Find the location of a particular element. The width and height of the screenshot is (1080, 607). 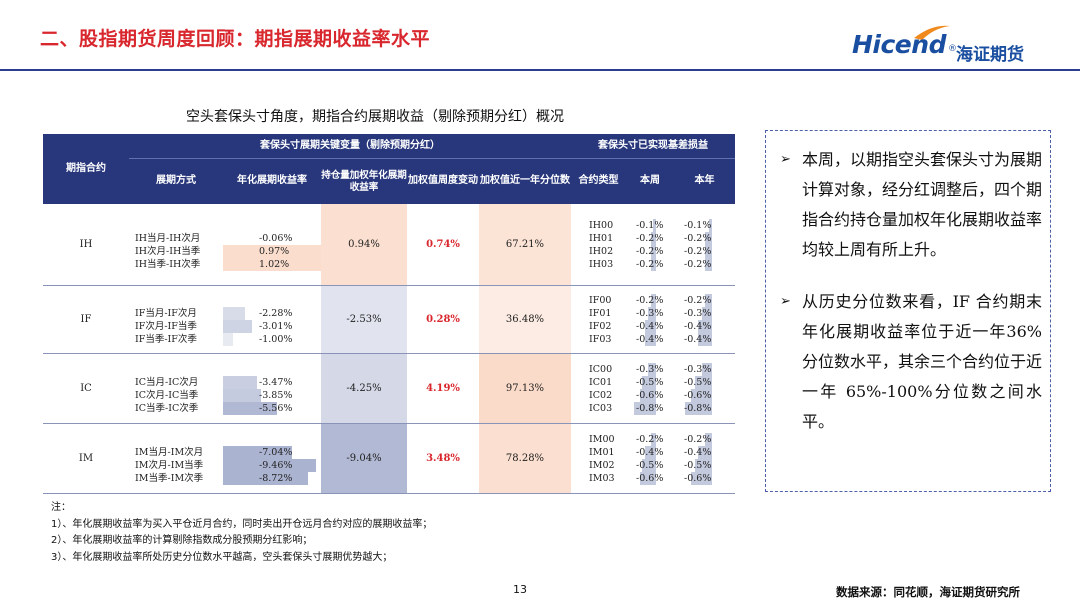

annual-yield-list: -2.28% -3.01% -1.00% is located at coordinates (272, 320).